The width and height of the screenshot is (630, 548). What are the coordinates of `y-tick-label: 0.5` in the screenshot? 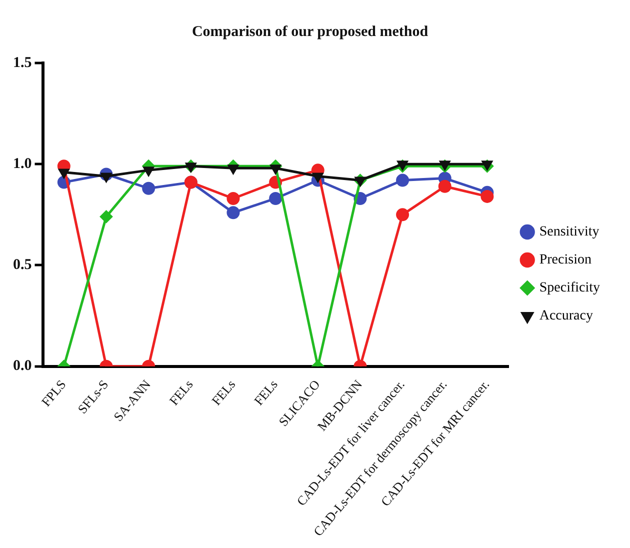 It's located at (22, 265).